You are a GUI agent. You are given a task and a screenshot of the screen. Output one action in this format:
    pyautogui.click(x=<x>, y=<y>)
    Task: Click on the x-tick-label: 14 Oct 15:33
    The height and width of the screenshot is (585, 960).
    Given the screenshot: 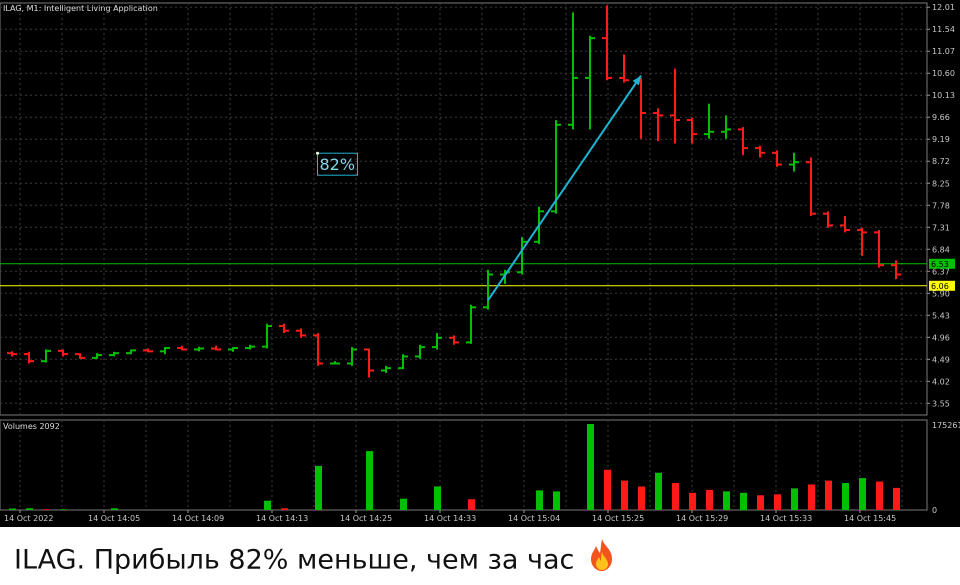 What is the action you would take?
    pyautogui.click(x=786, y=518)
    